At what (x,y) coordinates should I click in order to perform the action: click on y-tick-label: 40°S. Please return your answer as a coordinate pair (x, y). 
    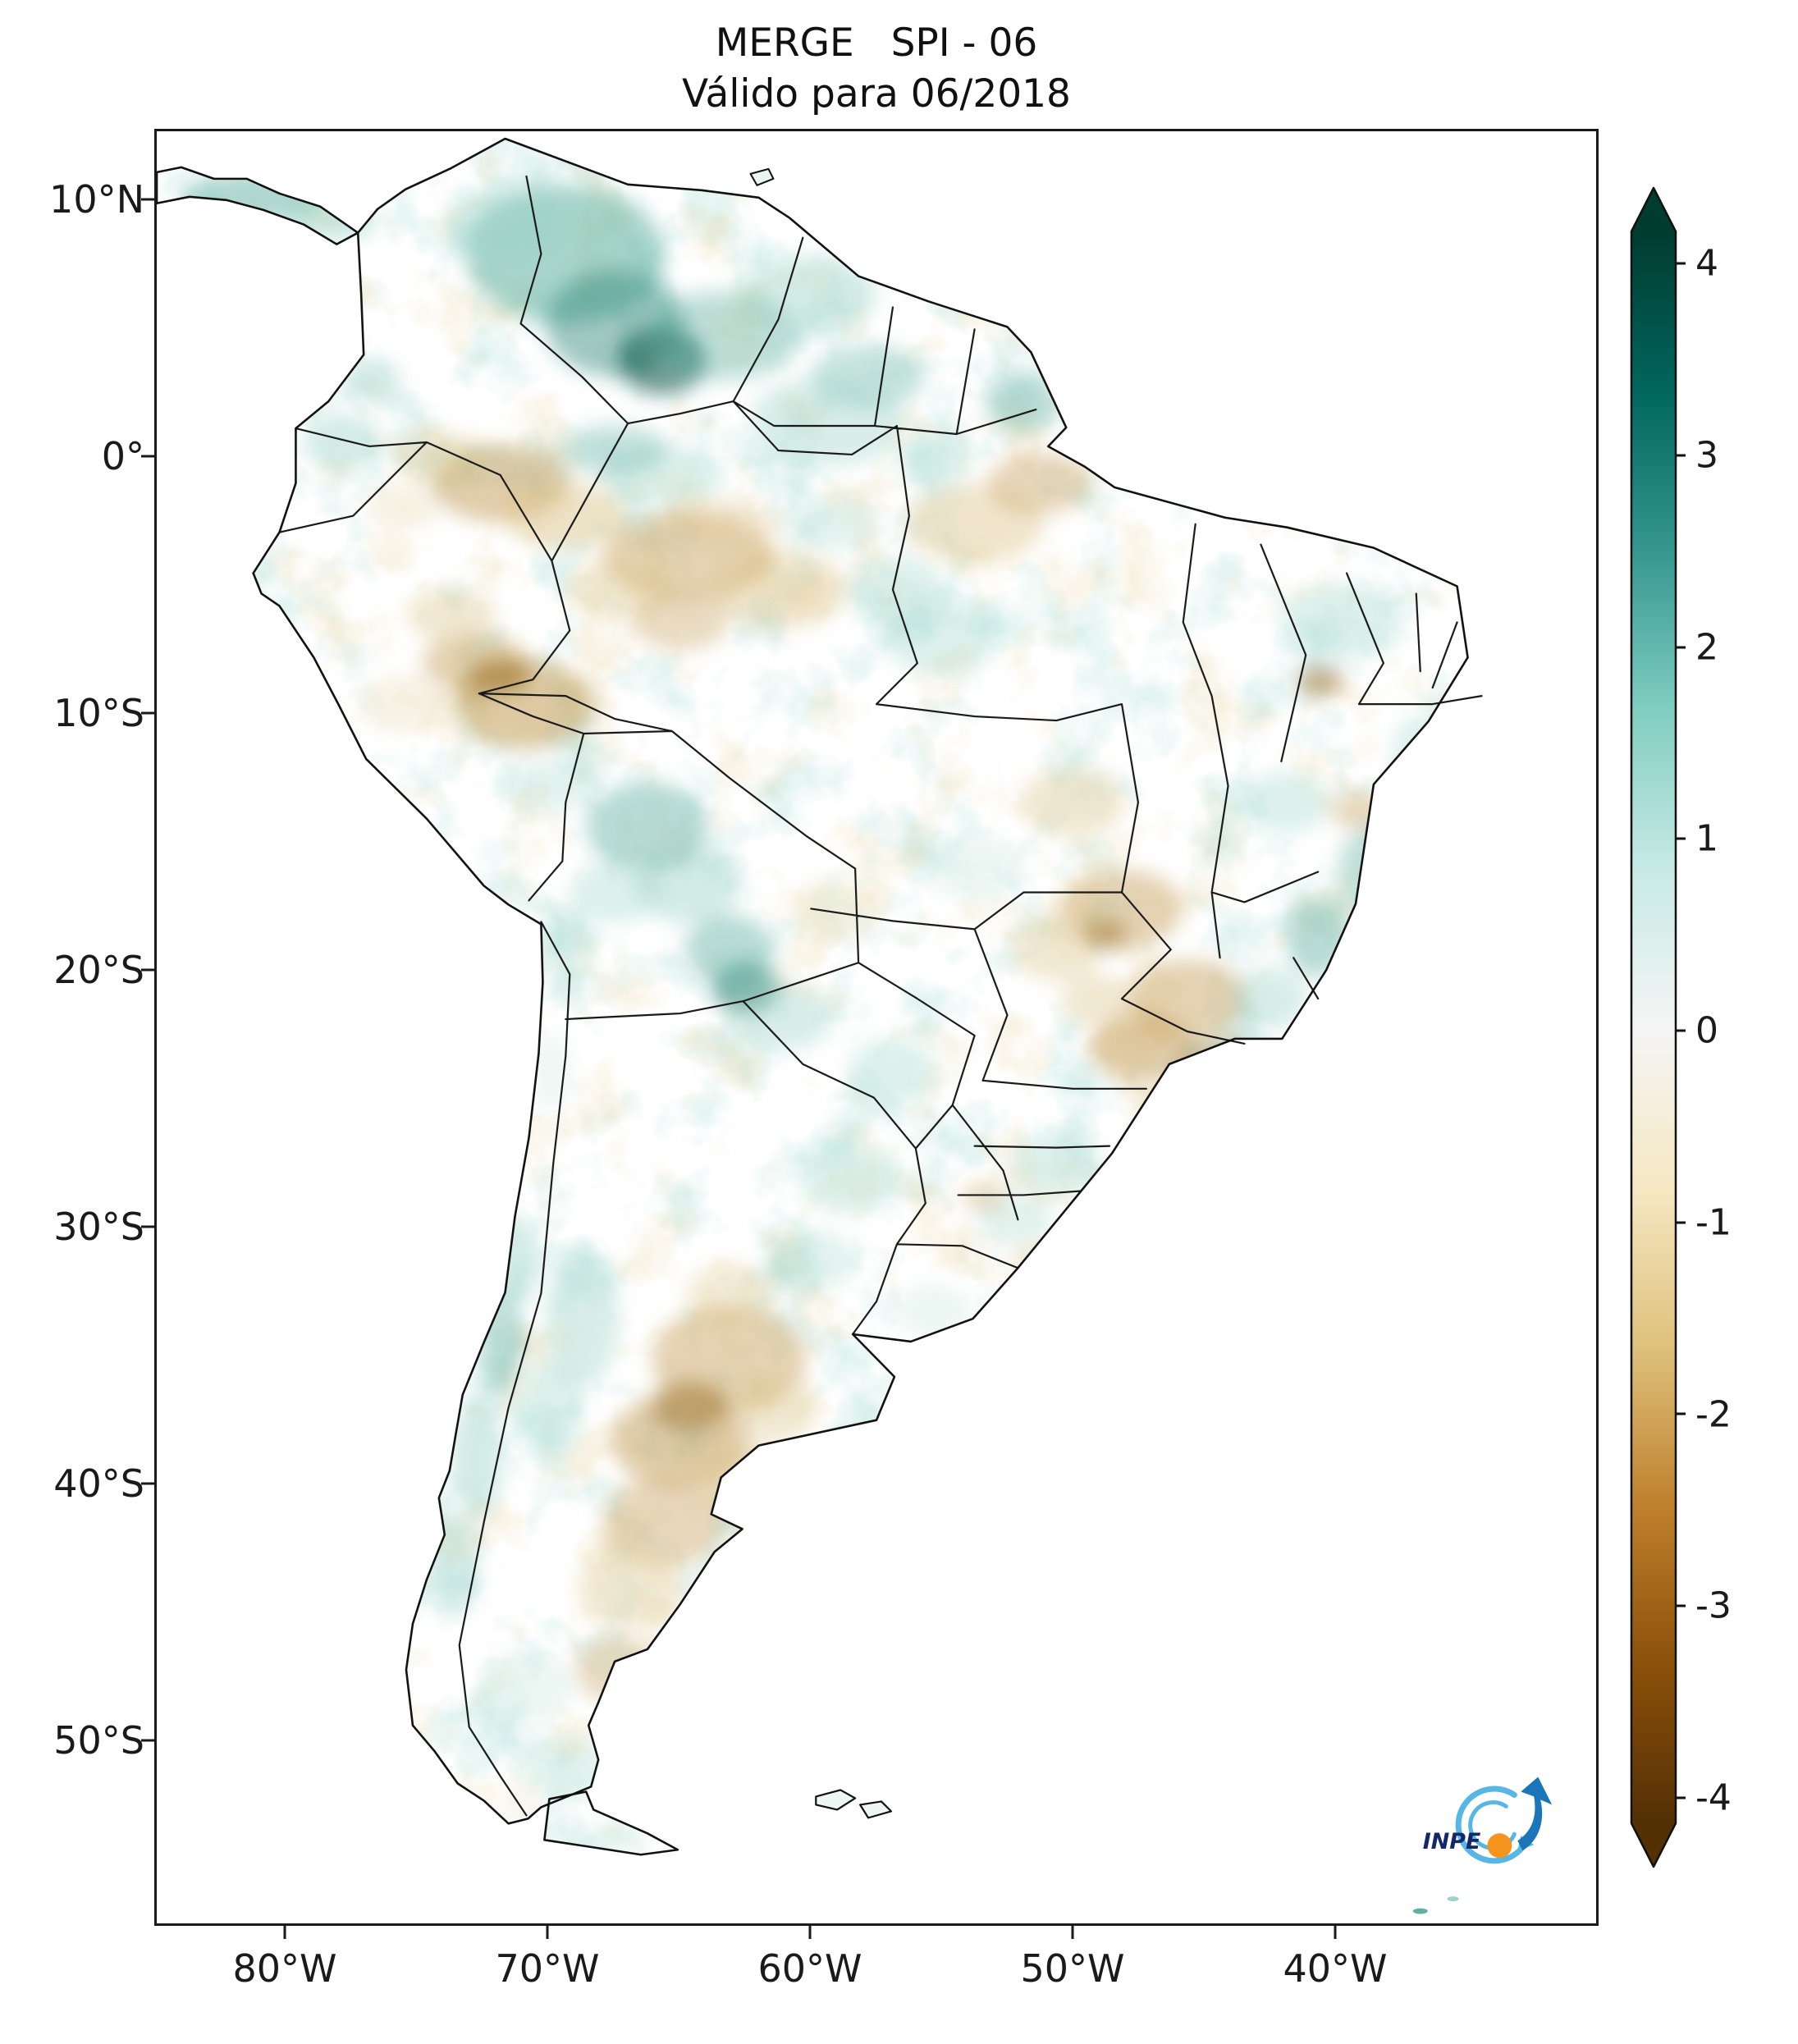
    Looking at the image, I should click on (98, 1483).